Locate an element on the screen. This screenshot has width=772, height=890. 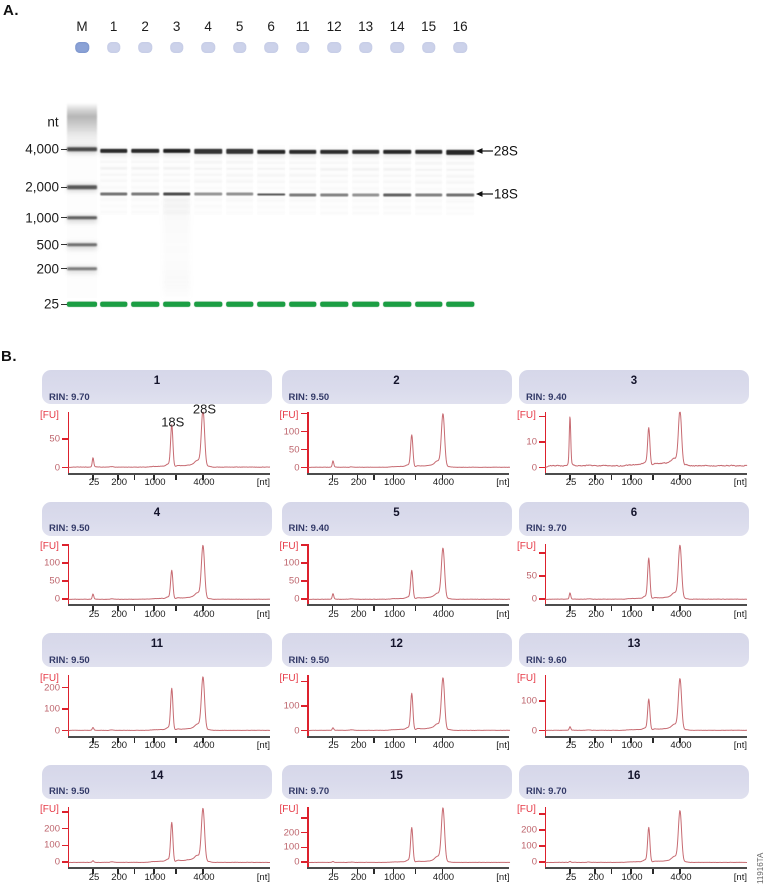
rin-value-label: RIN: 9.60 is located at coordinates (546, 660).